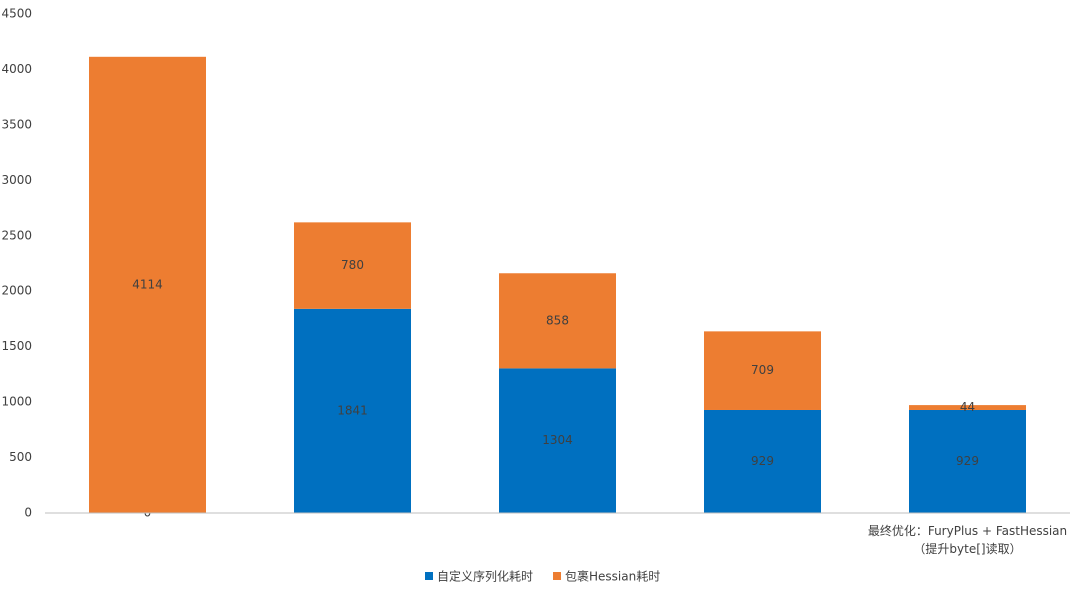 This screenshot has width=1080, height=601. Describe the element at coordinates (16, 402) in the screenshot. I see `y-tick-label: 1000` at that location.